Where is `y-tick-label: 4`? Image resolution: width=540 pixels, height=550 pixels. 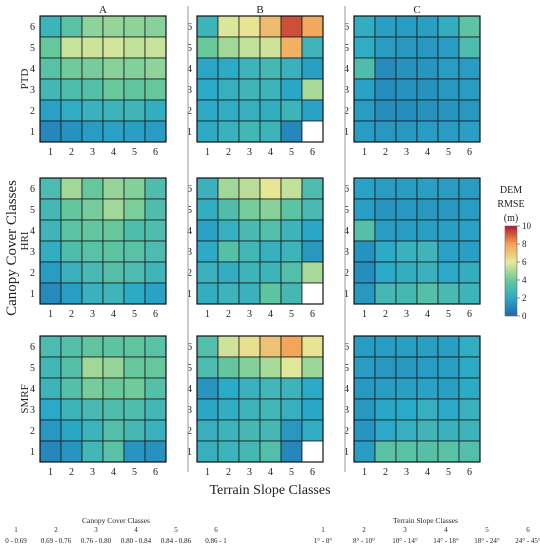 y-tick-label: 4 is located at coordinates (346, 231).